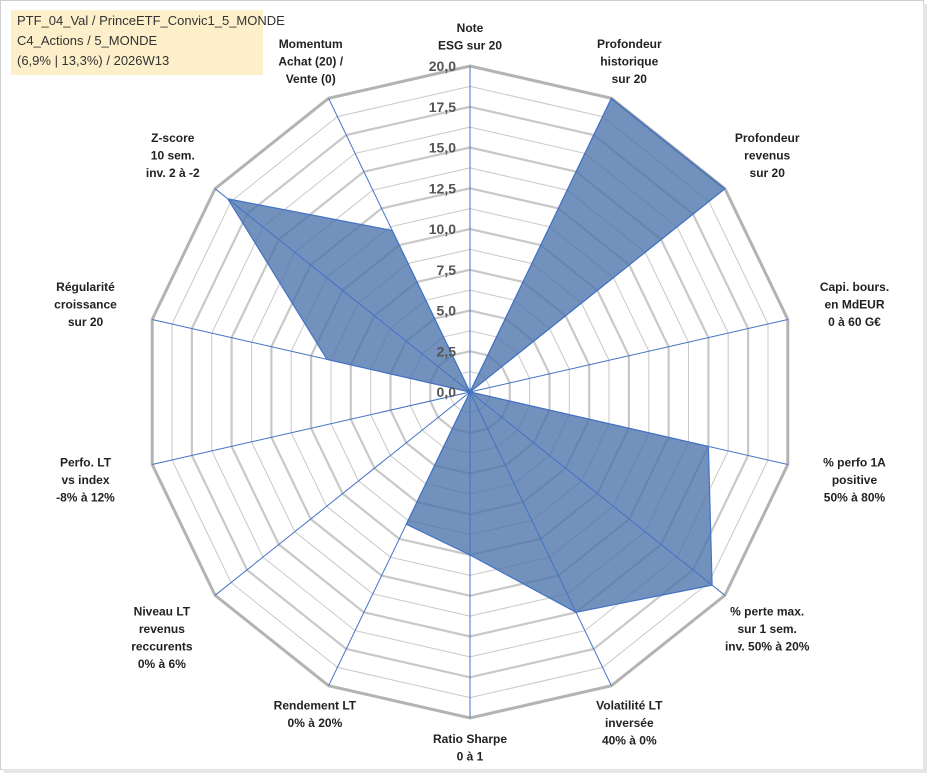  What do you see at coordinates (162, 612) in the screenshot?
I see `axis-label-line: Niveau LT` at bounding box center [162, 612].